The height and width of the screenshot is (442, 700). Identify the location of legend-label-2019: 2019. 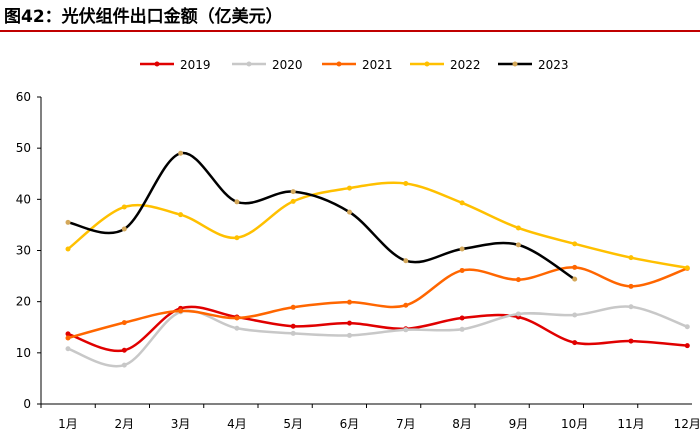
(195, 65).